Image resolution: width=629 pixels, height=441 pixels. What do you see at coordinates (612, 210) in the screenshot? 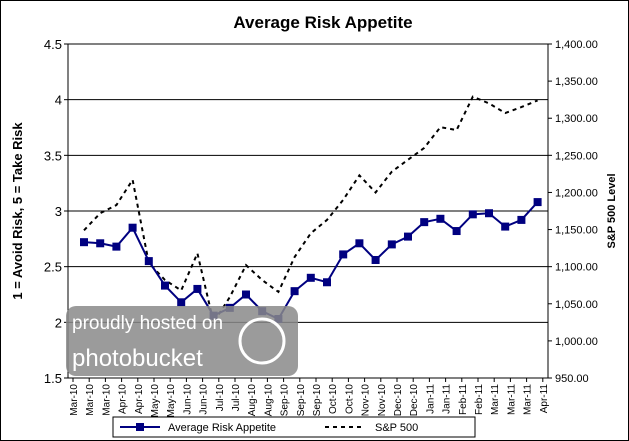
I see `y2-axis-label: S&P 500 Level` at bounding box center [612, 210].